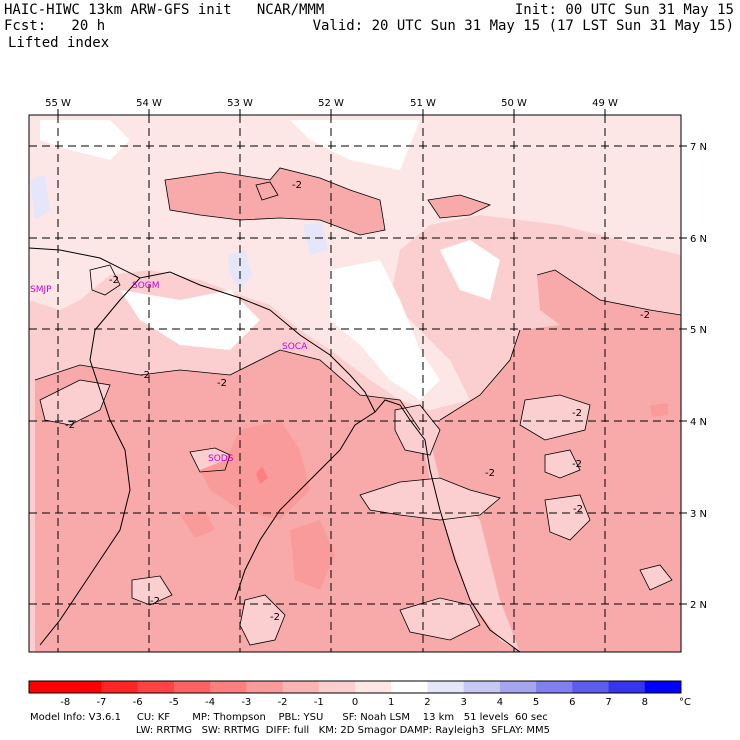 This screenshot has width=740, height=740. What do you see at coordinates (391, 702) in the screenshot?
I see `colorbar-tick-label: 1` at bounding box center [391, 702].